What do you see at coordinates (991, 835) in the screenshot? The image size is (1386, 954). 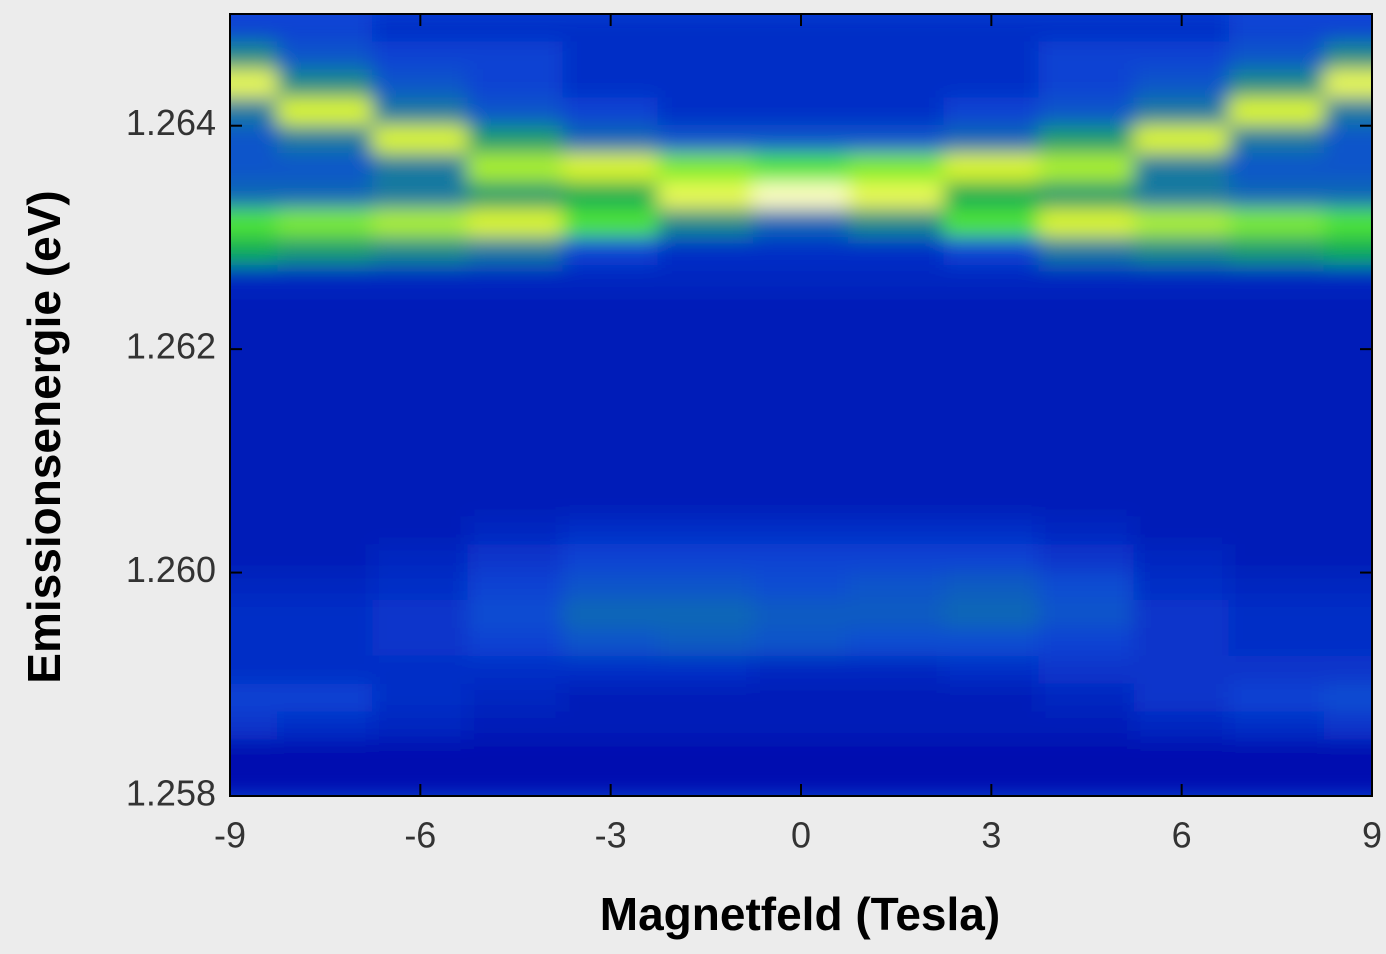 I see `x-tick-label: 3` at bounding box center [991, 835].